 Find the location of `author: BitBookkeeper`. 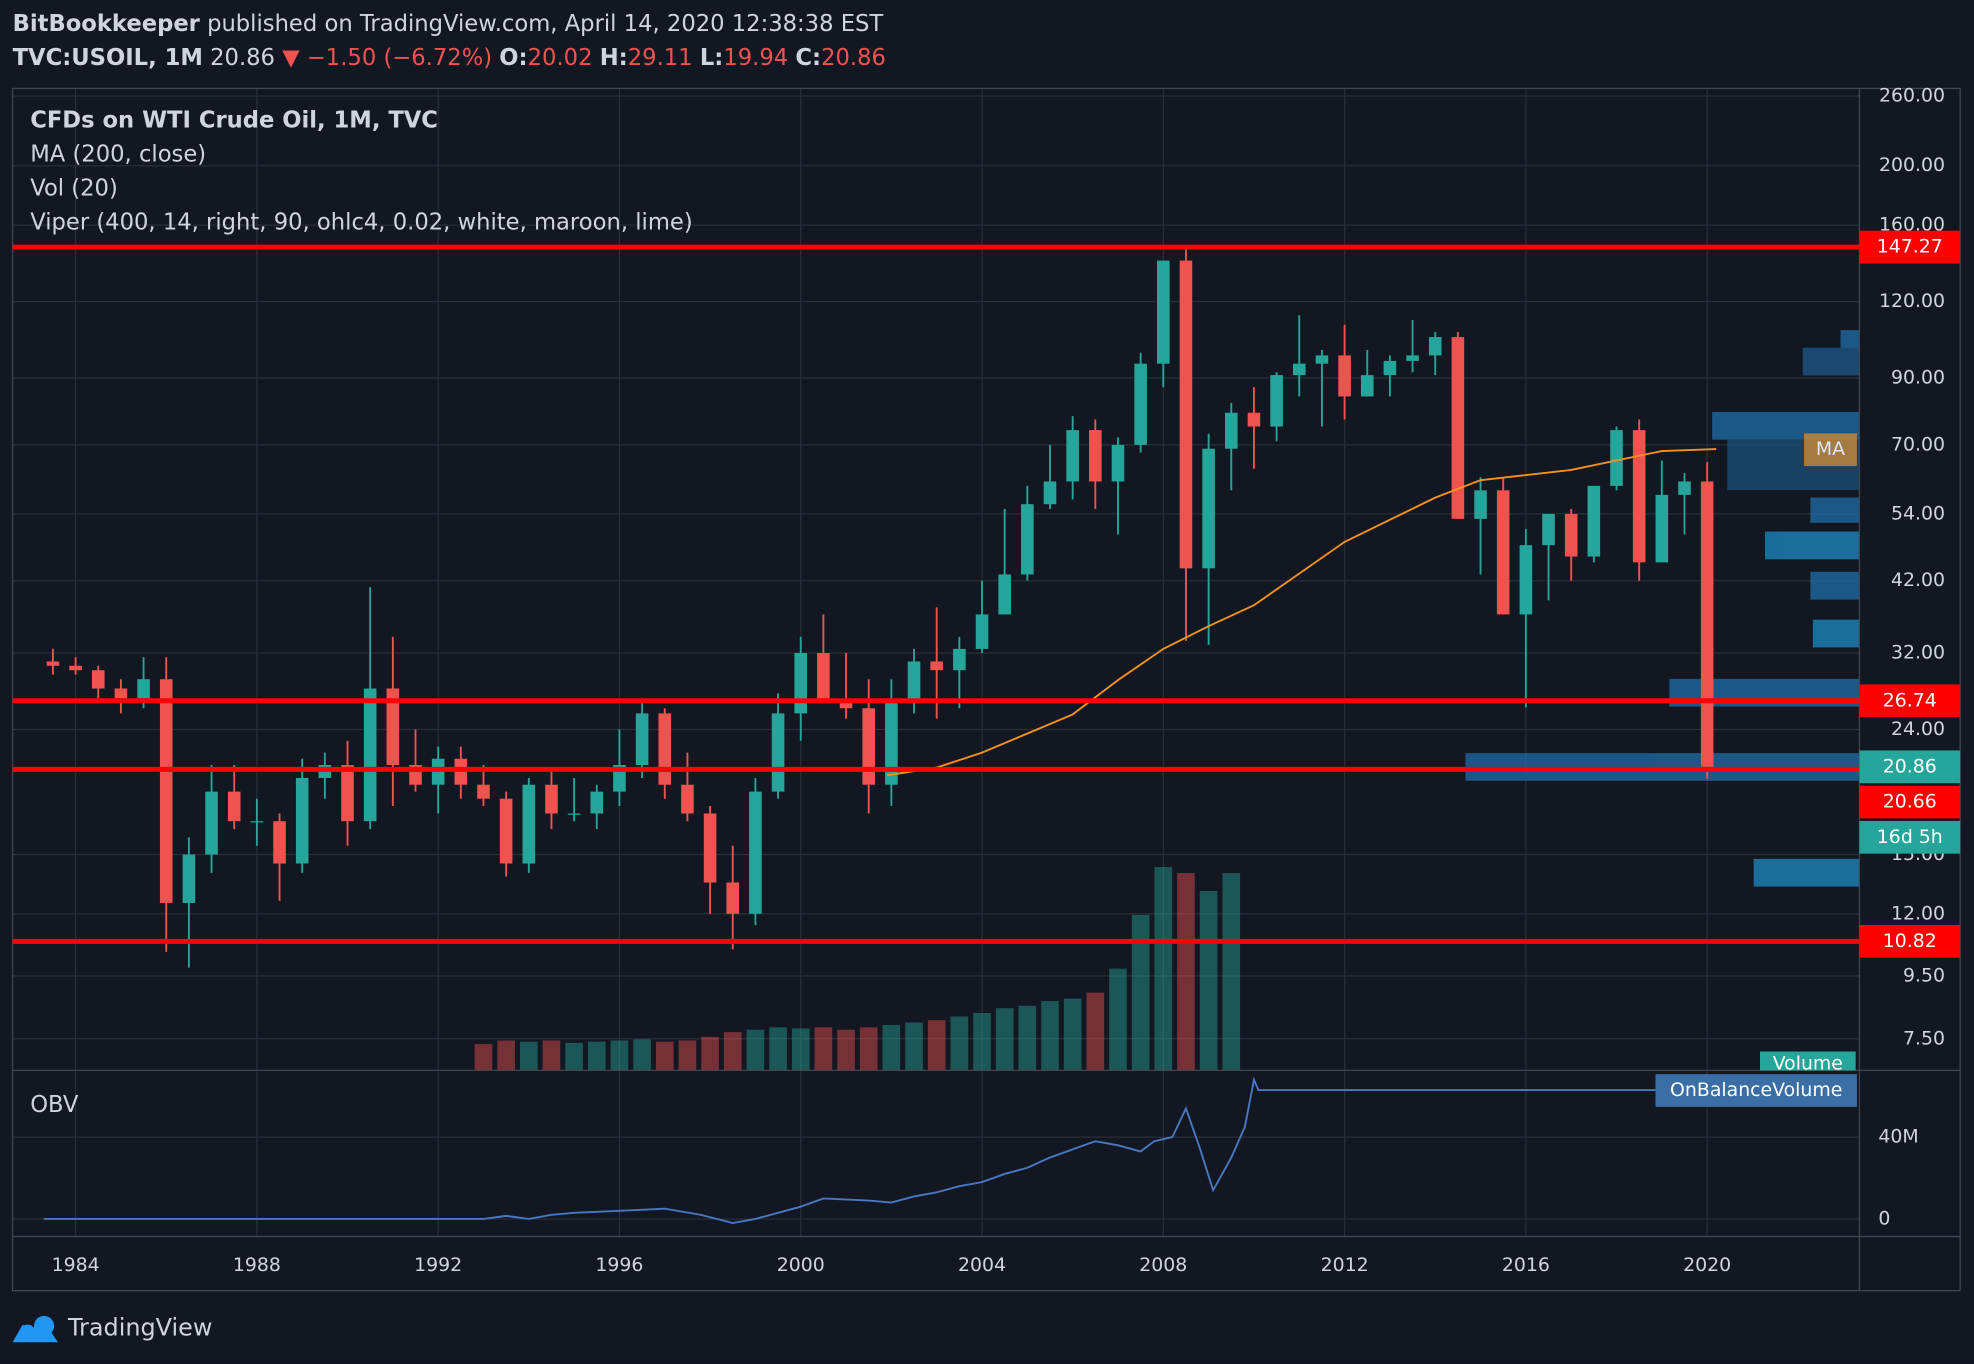

author: BitBookkeeper is located at coordinates (107, 24).